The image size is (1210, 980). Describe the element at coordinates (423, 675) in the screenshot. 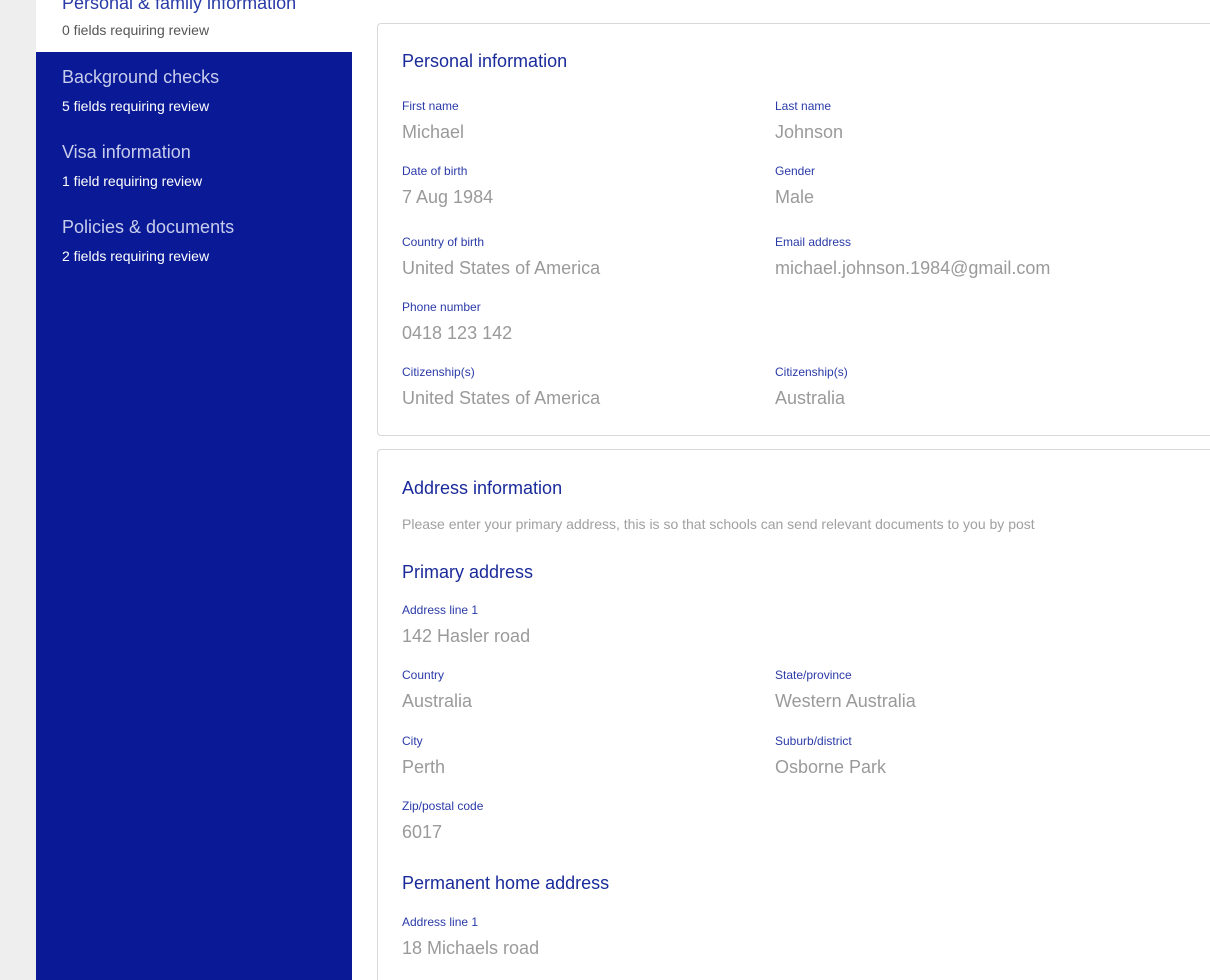

I see `field-label: Country` at that location.